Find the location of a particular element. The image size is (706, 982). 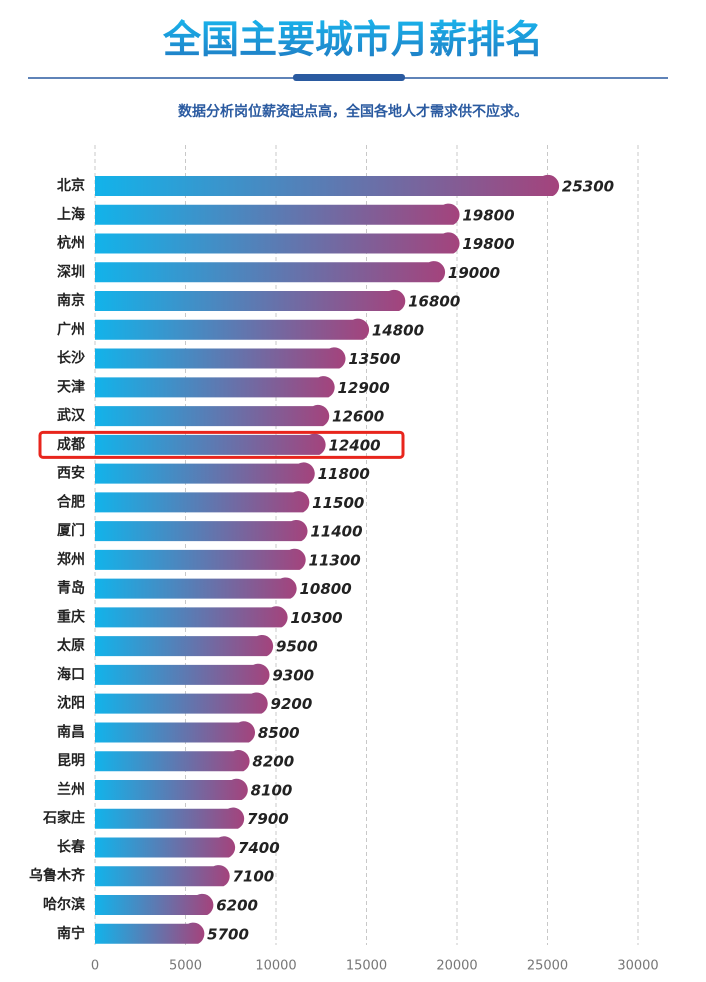

value-label: 13500 is located at coordinates (374, 359).